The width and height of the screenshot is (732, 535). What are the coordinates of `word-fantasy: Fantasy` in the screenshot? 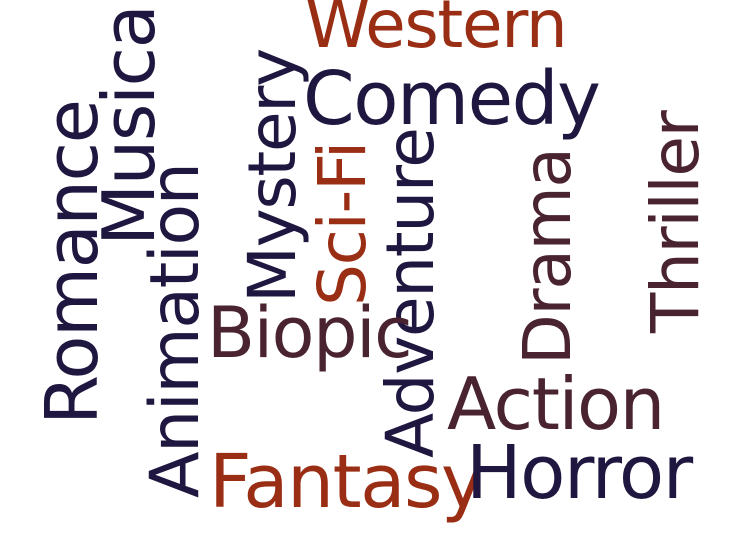 It's located at (347, 482).